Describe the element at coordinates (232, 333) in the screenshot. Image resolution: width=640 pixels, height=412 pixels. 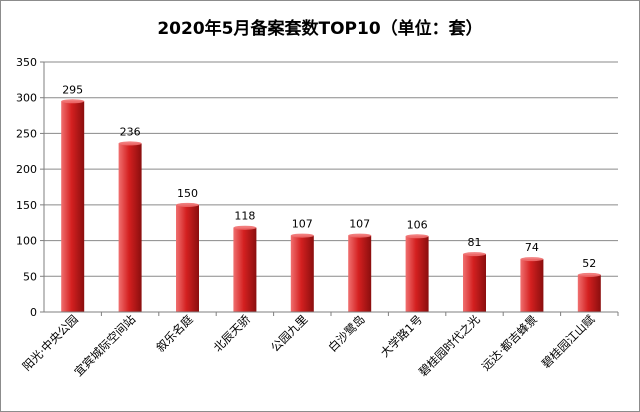
I see `category-label: 北辰天骄` at that location.